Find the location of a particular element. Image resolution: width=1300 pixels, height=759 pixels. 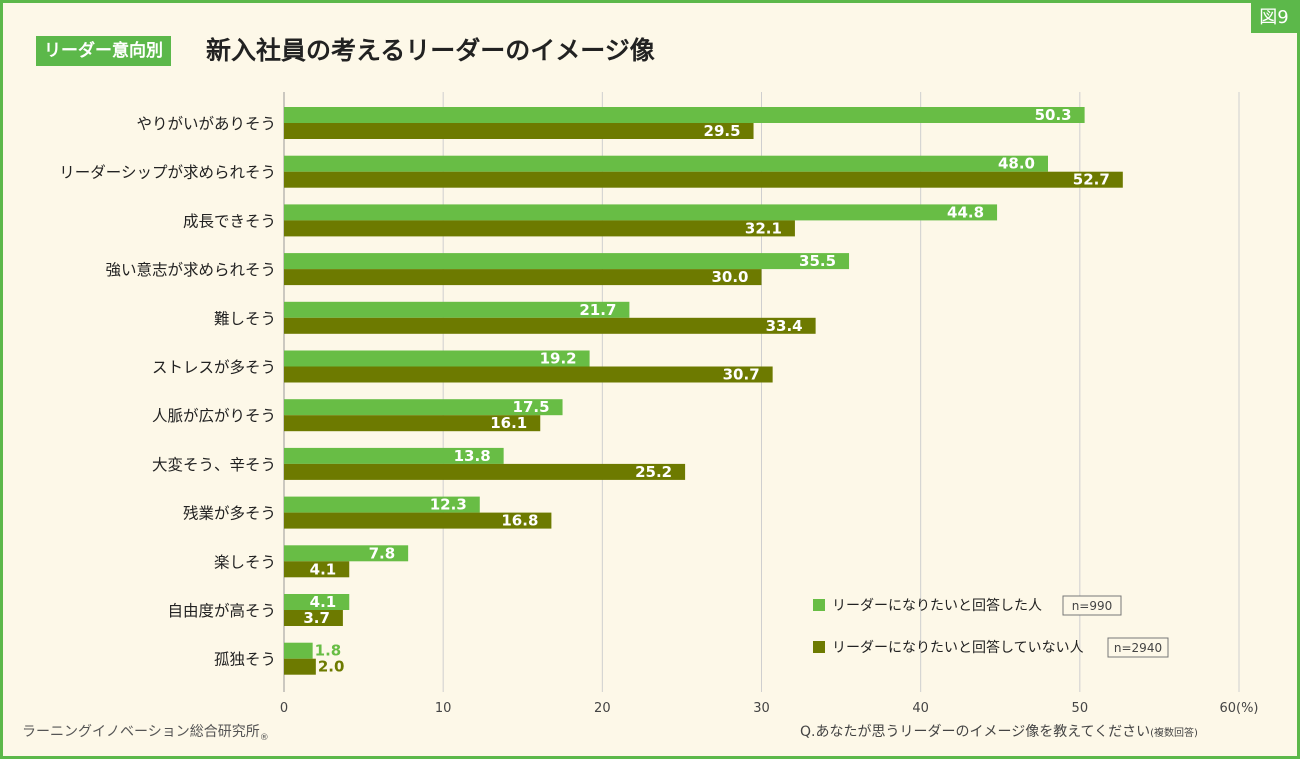

question-note: Q.あなたが思うリーダーのイメージ像を教えてください(複数回答) is located at coordinates (999, 731).